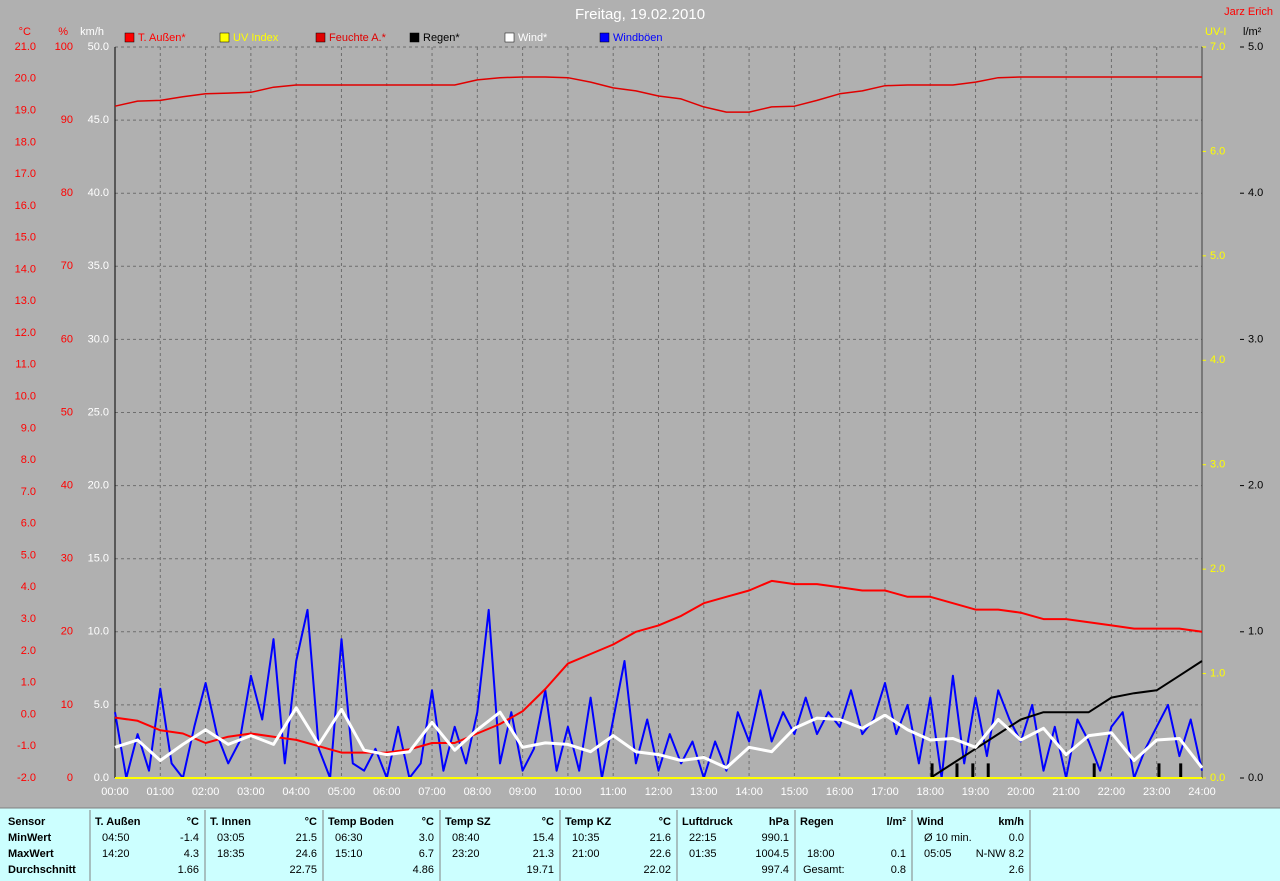 The height and width of the screenshot is (881, 1280). I want to click on chart-title: Freitag, 19.02.2010, so click(640, 14).